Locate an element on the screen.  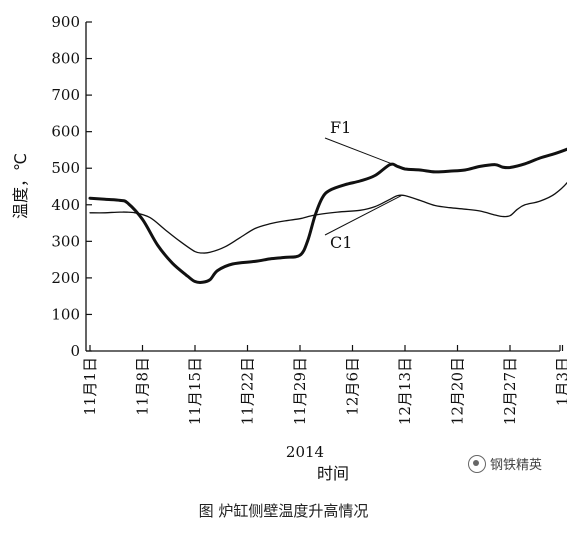
watermark: 钢铁精英 is located at coordinates (505, 463).